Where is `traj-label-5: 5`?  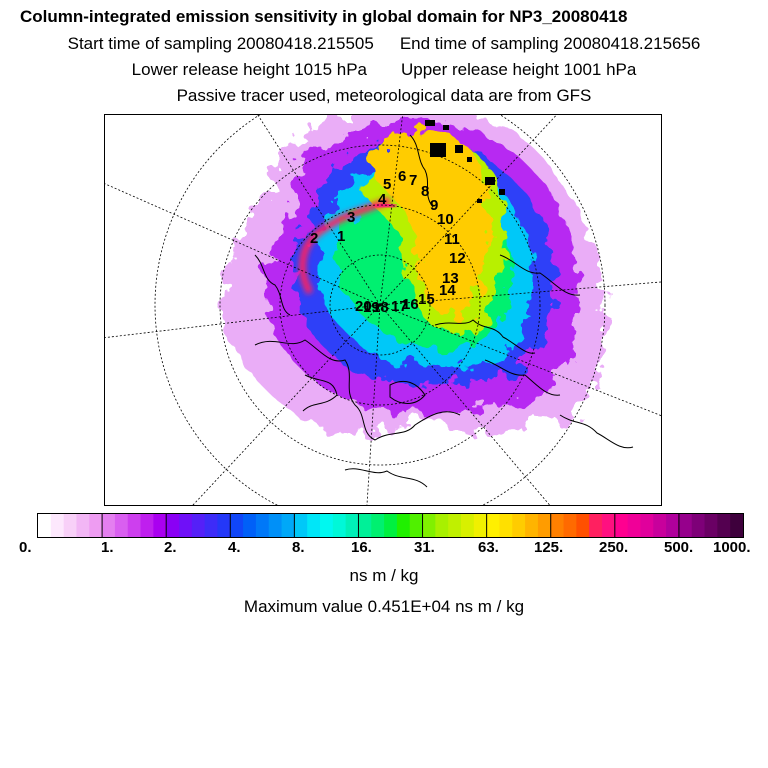 traj-label-5: 5 is located at coordinates (387, 184).